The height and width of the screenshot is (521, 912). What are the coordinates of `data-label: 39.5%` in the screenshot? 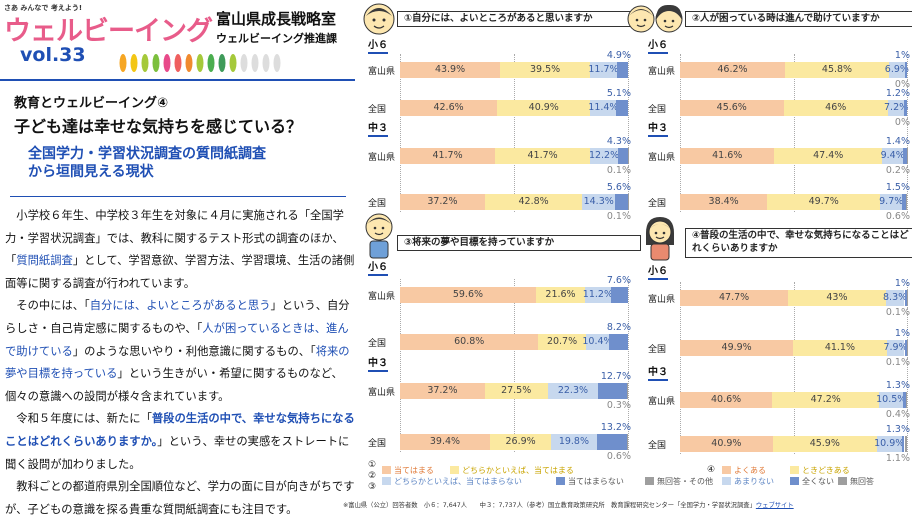 It's located at (545, 69).